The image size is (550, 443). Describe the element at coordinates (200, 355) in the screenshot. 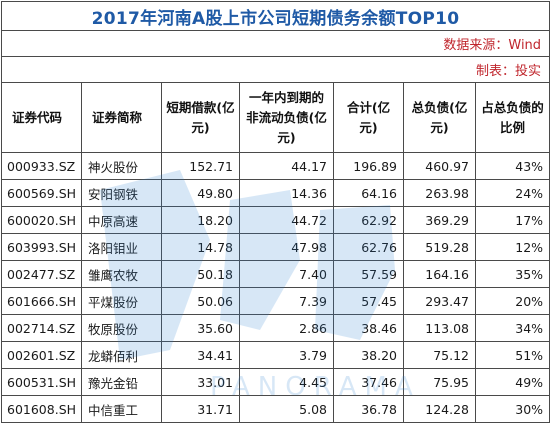

I see `cell-short-loan: 34.41` at that location.